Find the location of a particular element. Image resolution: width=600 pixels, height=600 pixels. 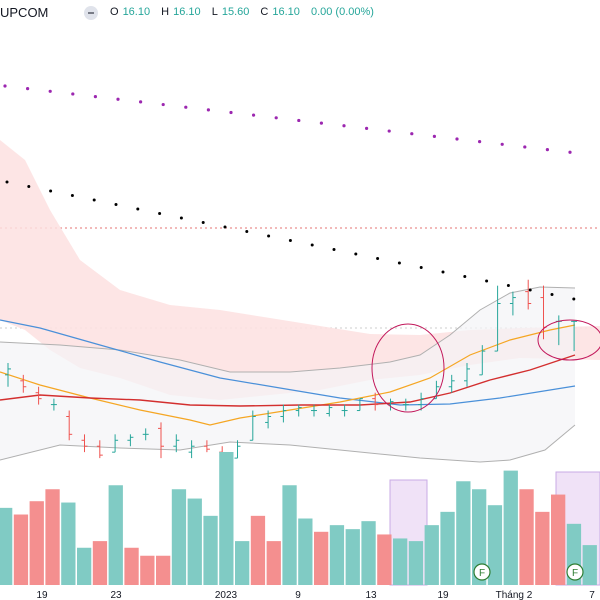

band-upper is located at coordinates (288, 329).